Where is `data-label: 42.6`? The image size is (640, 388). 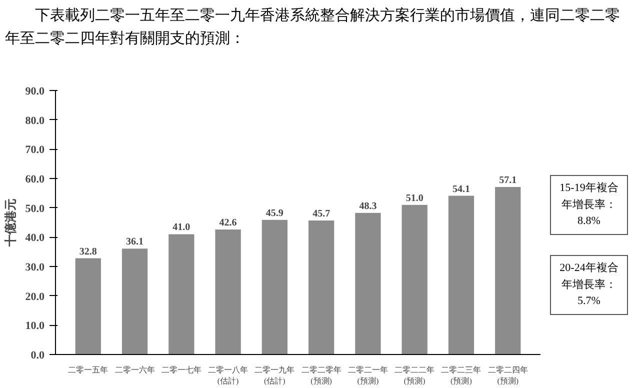 data-label: 42.6 is located at coordinates (228, 223).